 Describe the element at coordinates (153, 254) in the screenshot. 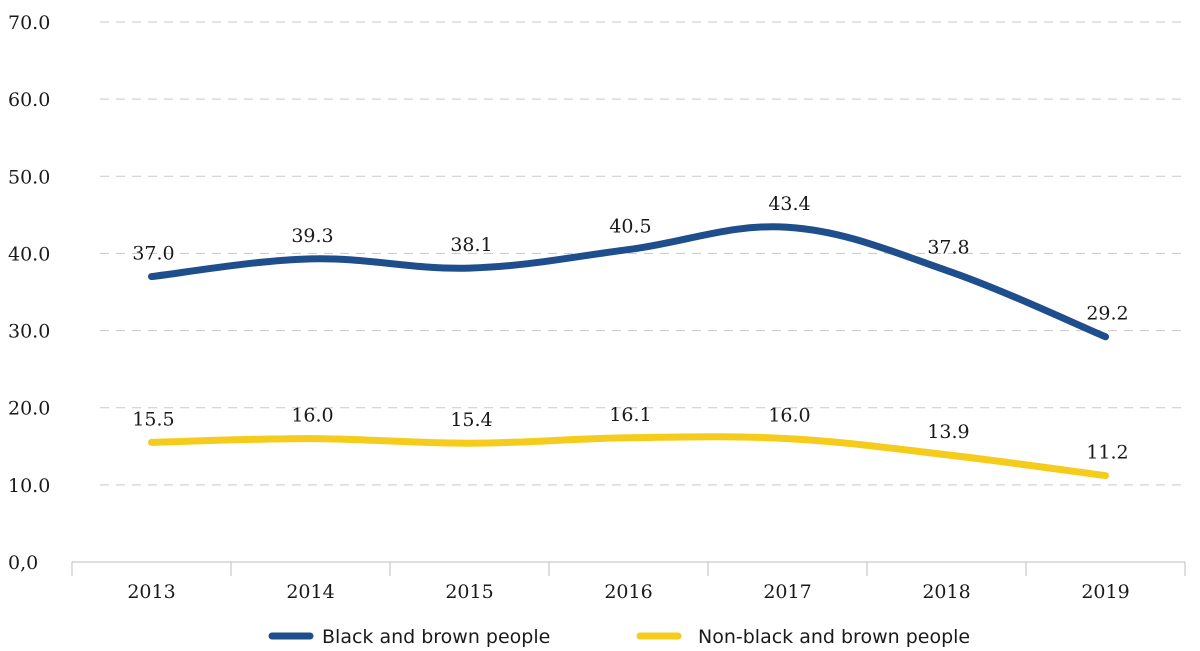

I see `data-label: 37.0` at that location.